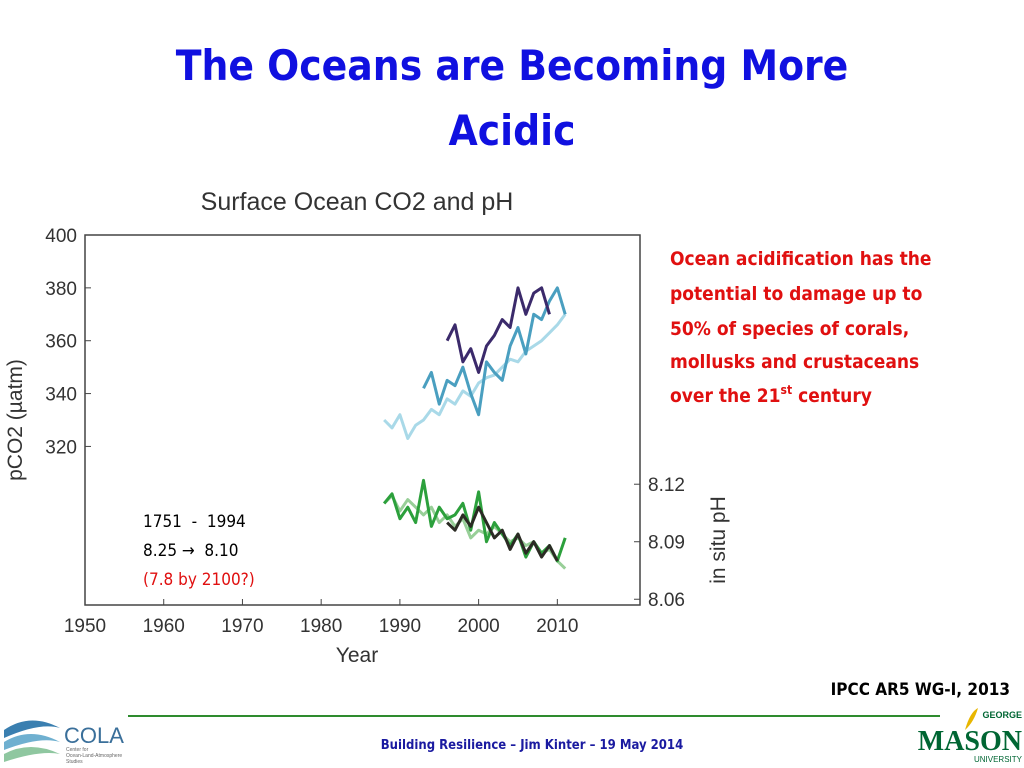 Image resolution: width=1024 pixels, height=768 pixels. Describe the element at coordinates (190, 551) in the screenshot. I see `note-line: 8.25 → 8.10` at that location.